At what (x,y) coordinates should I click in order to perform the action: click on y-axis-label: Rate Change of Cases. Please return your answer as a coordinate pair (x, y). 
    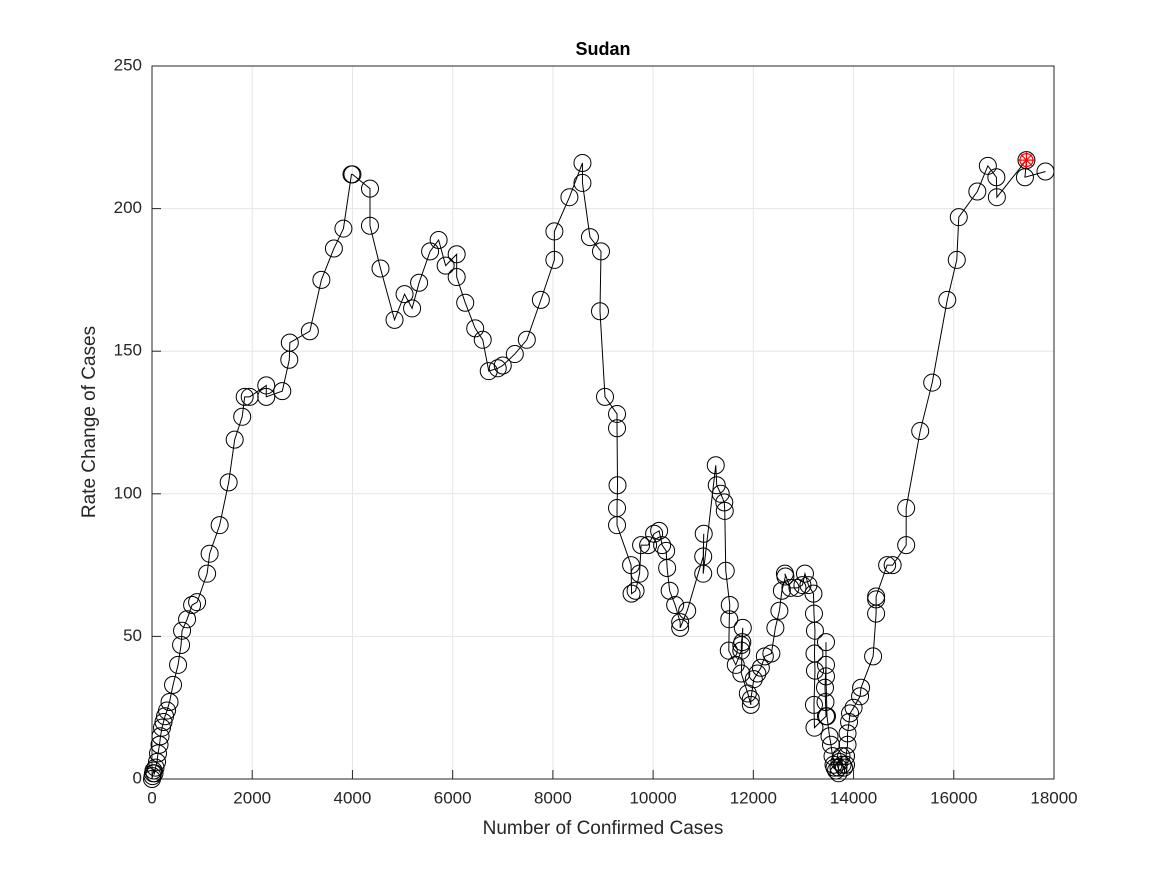
    Looking at the image, I should click on (89, 422).